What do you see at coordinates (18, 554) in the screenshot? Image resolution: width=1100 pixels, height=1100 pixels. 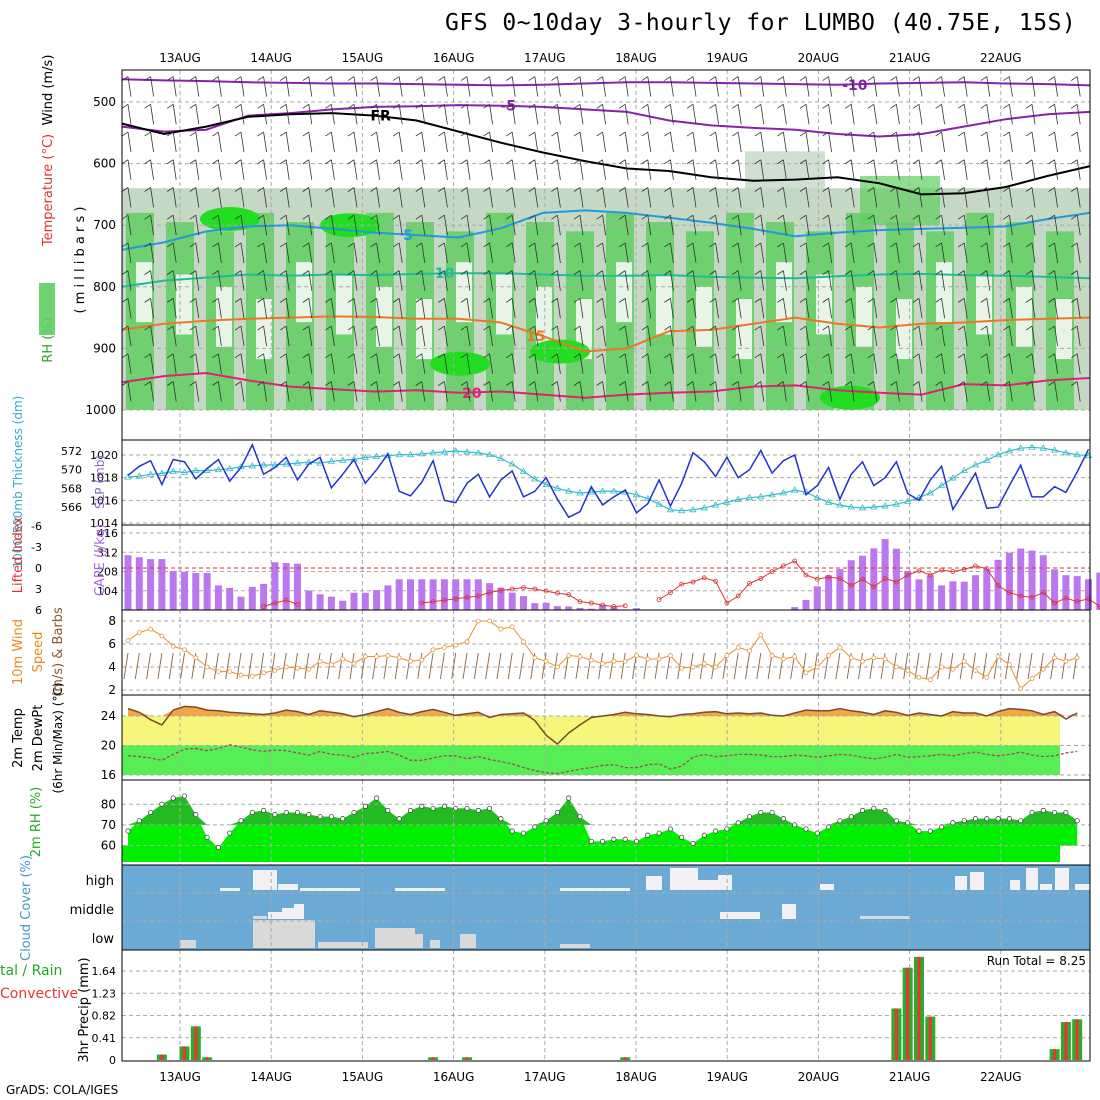 I see `ylabel-lifted-index: Lifted Index` at bounding box center [18, 554].